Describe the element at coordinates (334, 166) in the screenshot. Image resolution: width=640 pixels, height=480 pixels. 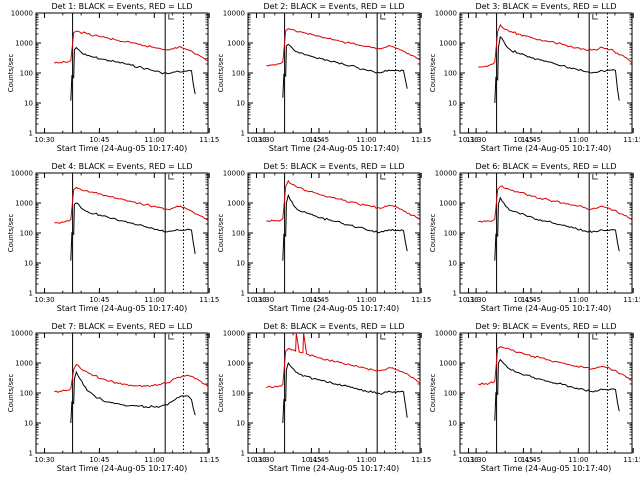
I see `chart-title: Det 5: BLACK = Events, RED = LLD` at that location.